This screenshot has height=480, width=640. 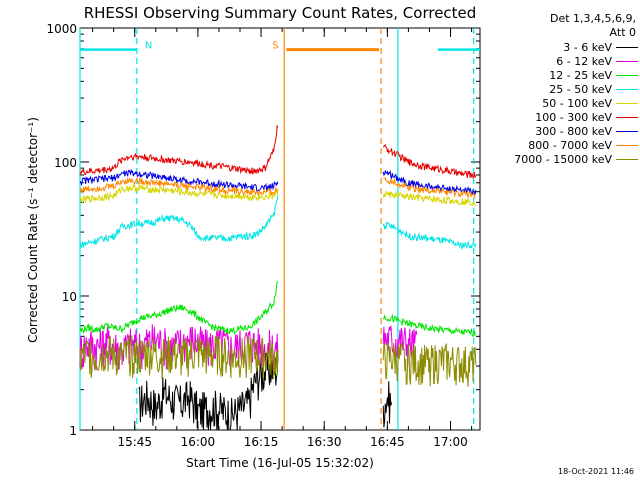 I want to click on x-tick-label: 16:45, so click(x=387, y=442).